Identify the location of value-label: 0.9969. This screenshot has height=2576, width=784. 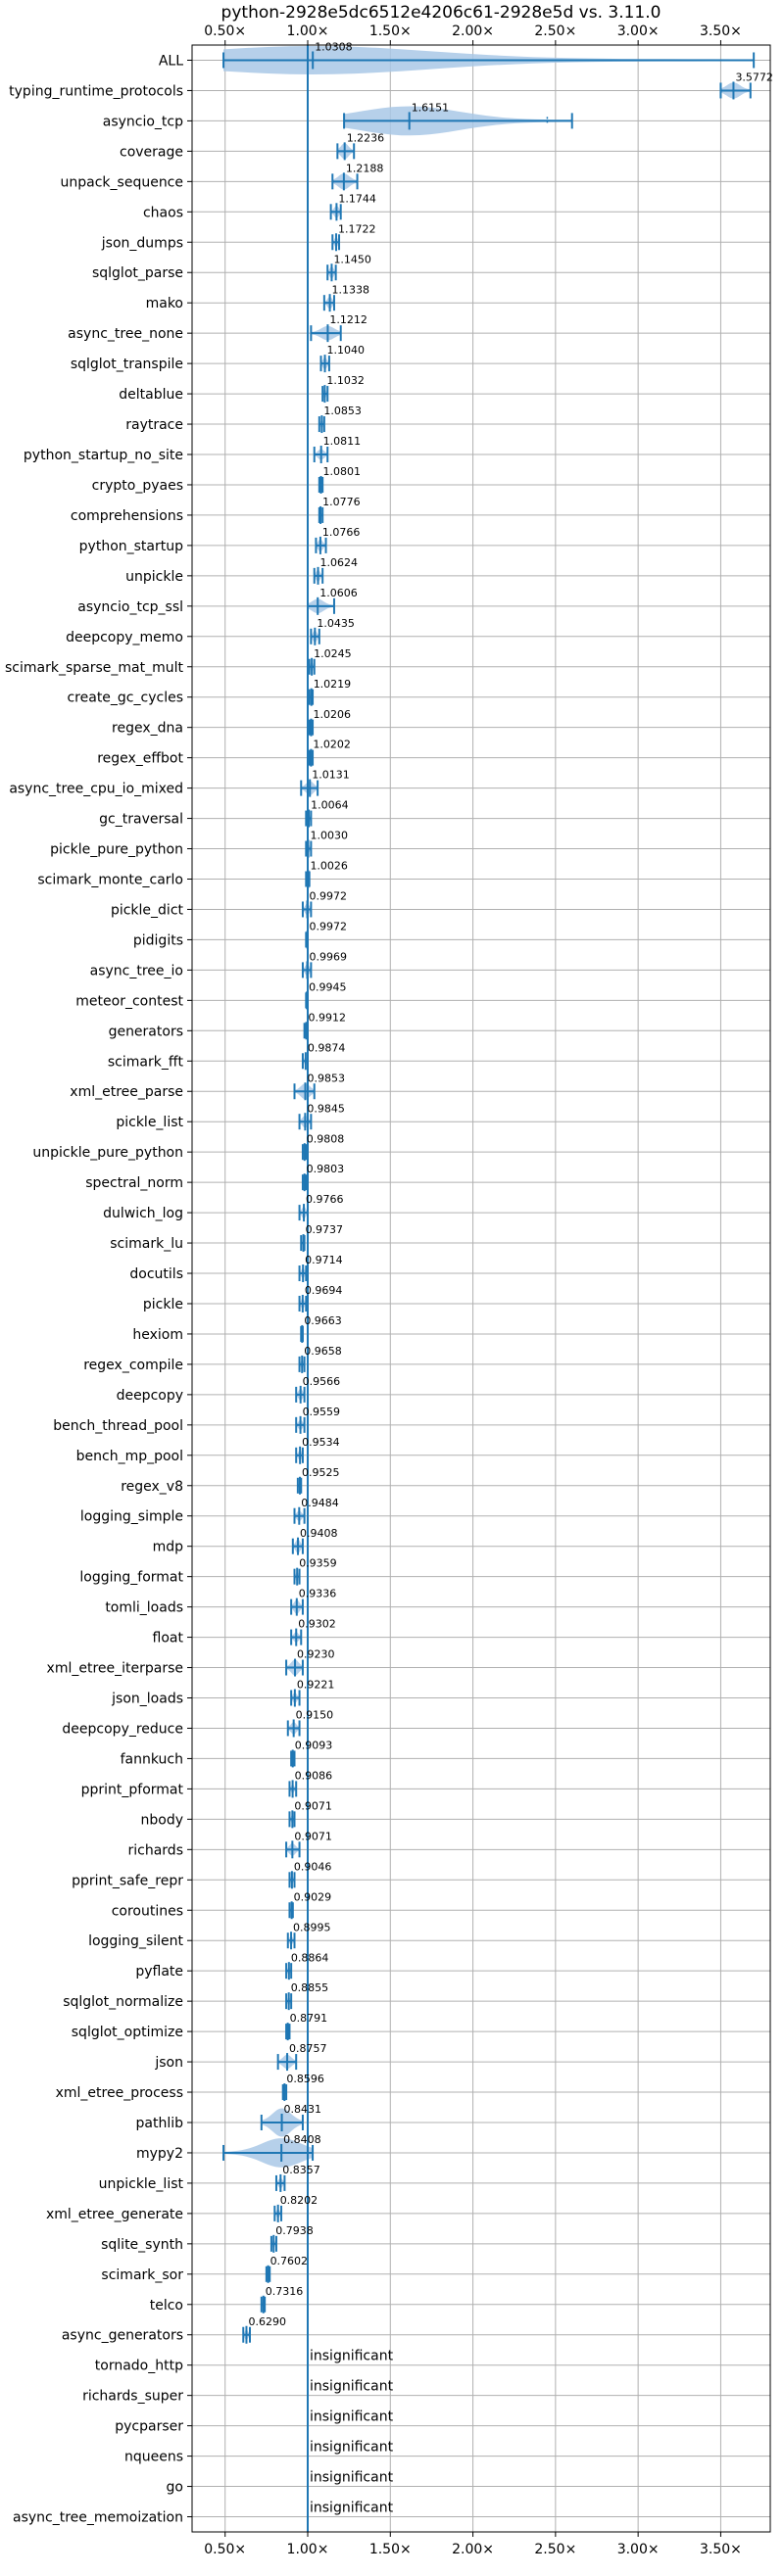
(328, 957).